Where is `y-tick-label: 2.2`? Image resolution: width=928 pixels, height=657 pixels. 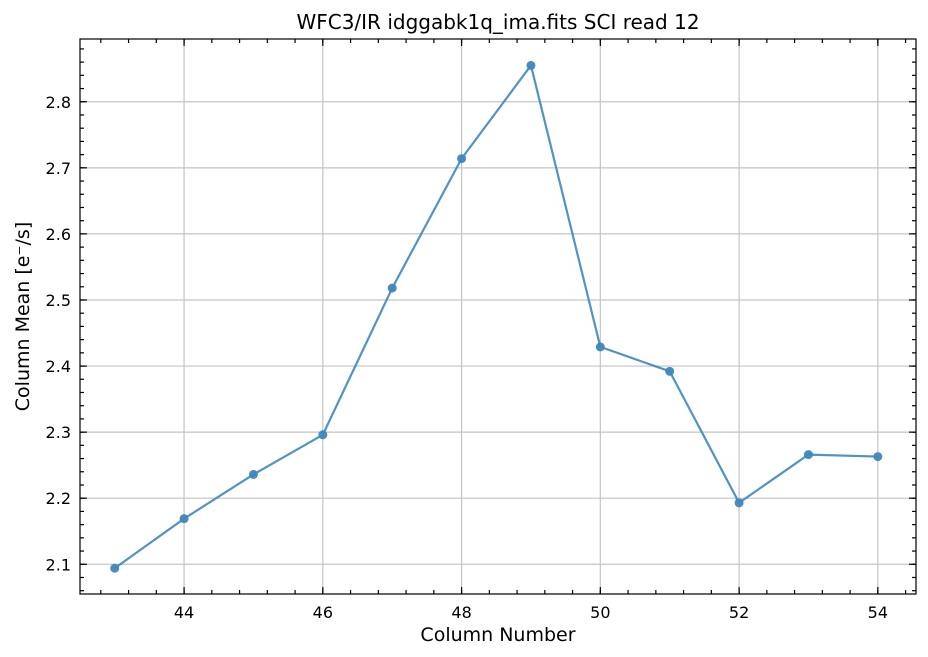
y-tick-label: 2.2 is located at coordinates (58, 498).